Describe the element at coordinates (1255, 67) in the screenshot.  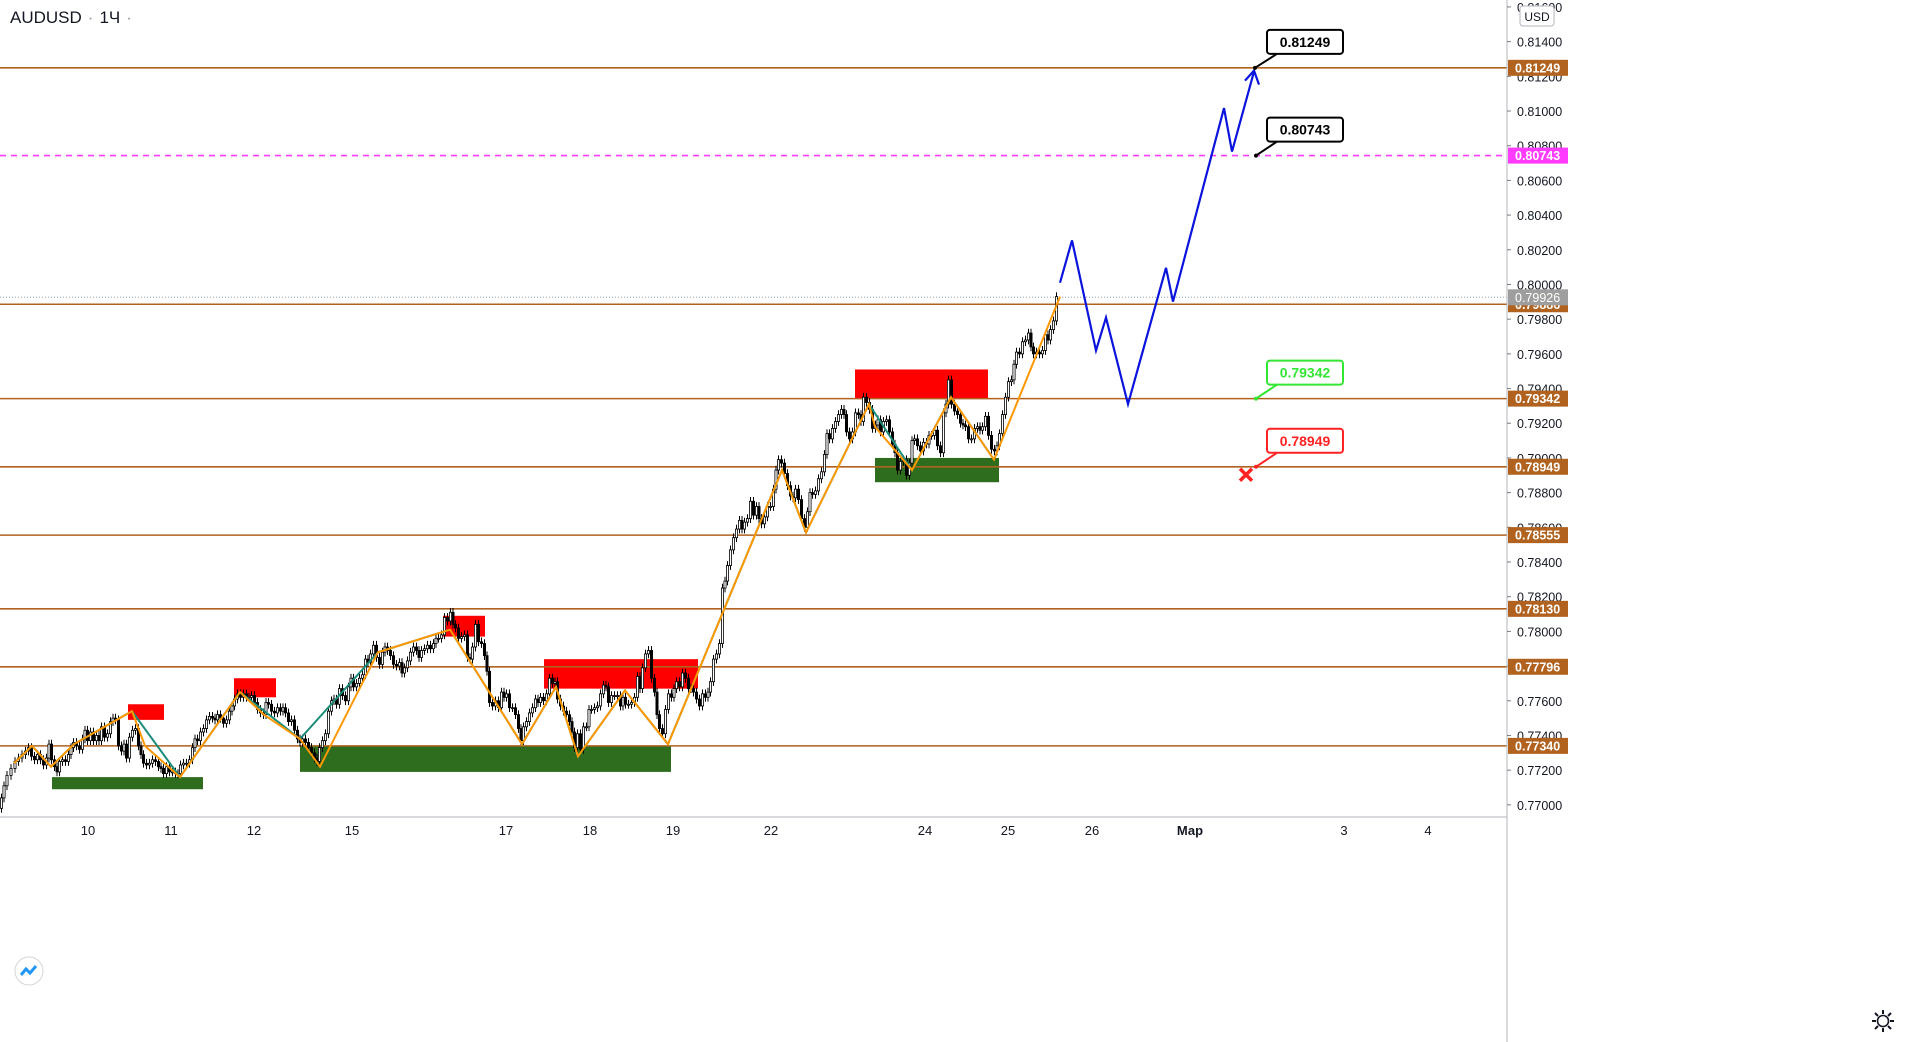
I see `callout-anchor-dot` at that location.